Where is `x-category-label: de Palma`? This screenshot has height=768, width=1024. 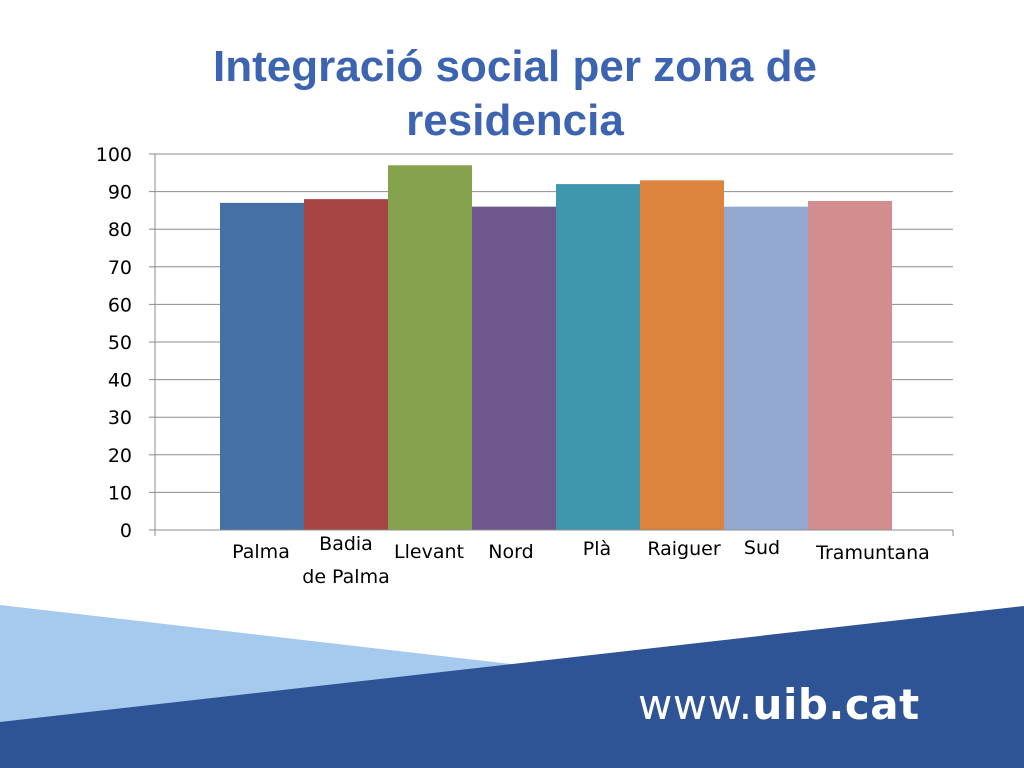
x-category-label: de Palma is located at coordinates (345, 577).